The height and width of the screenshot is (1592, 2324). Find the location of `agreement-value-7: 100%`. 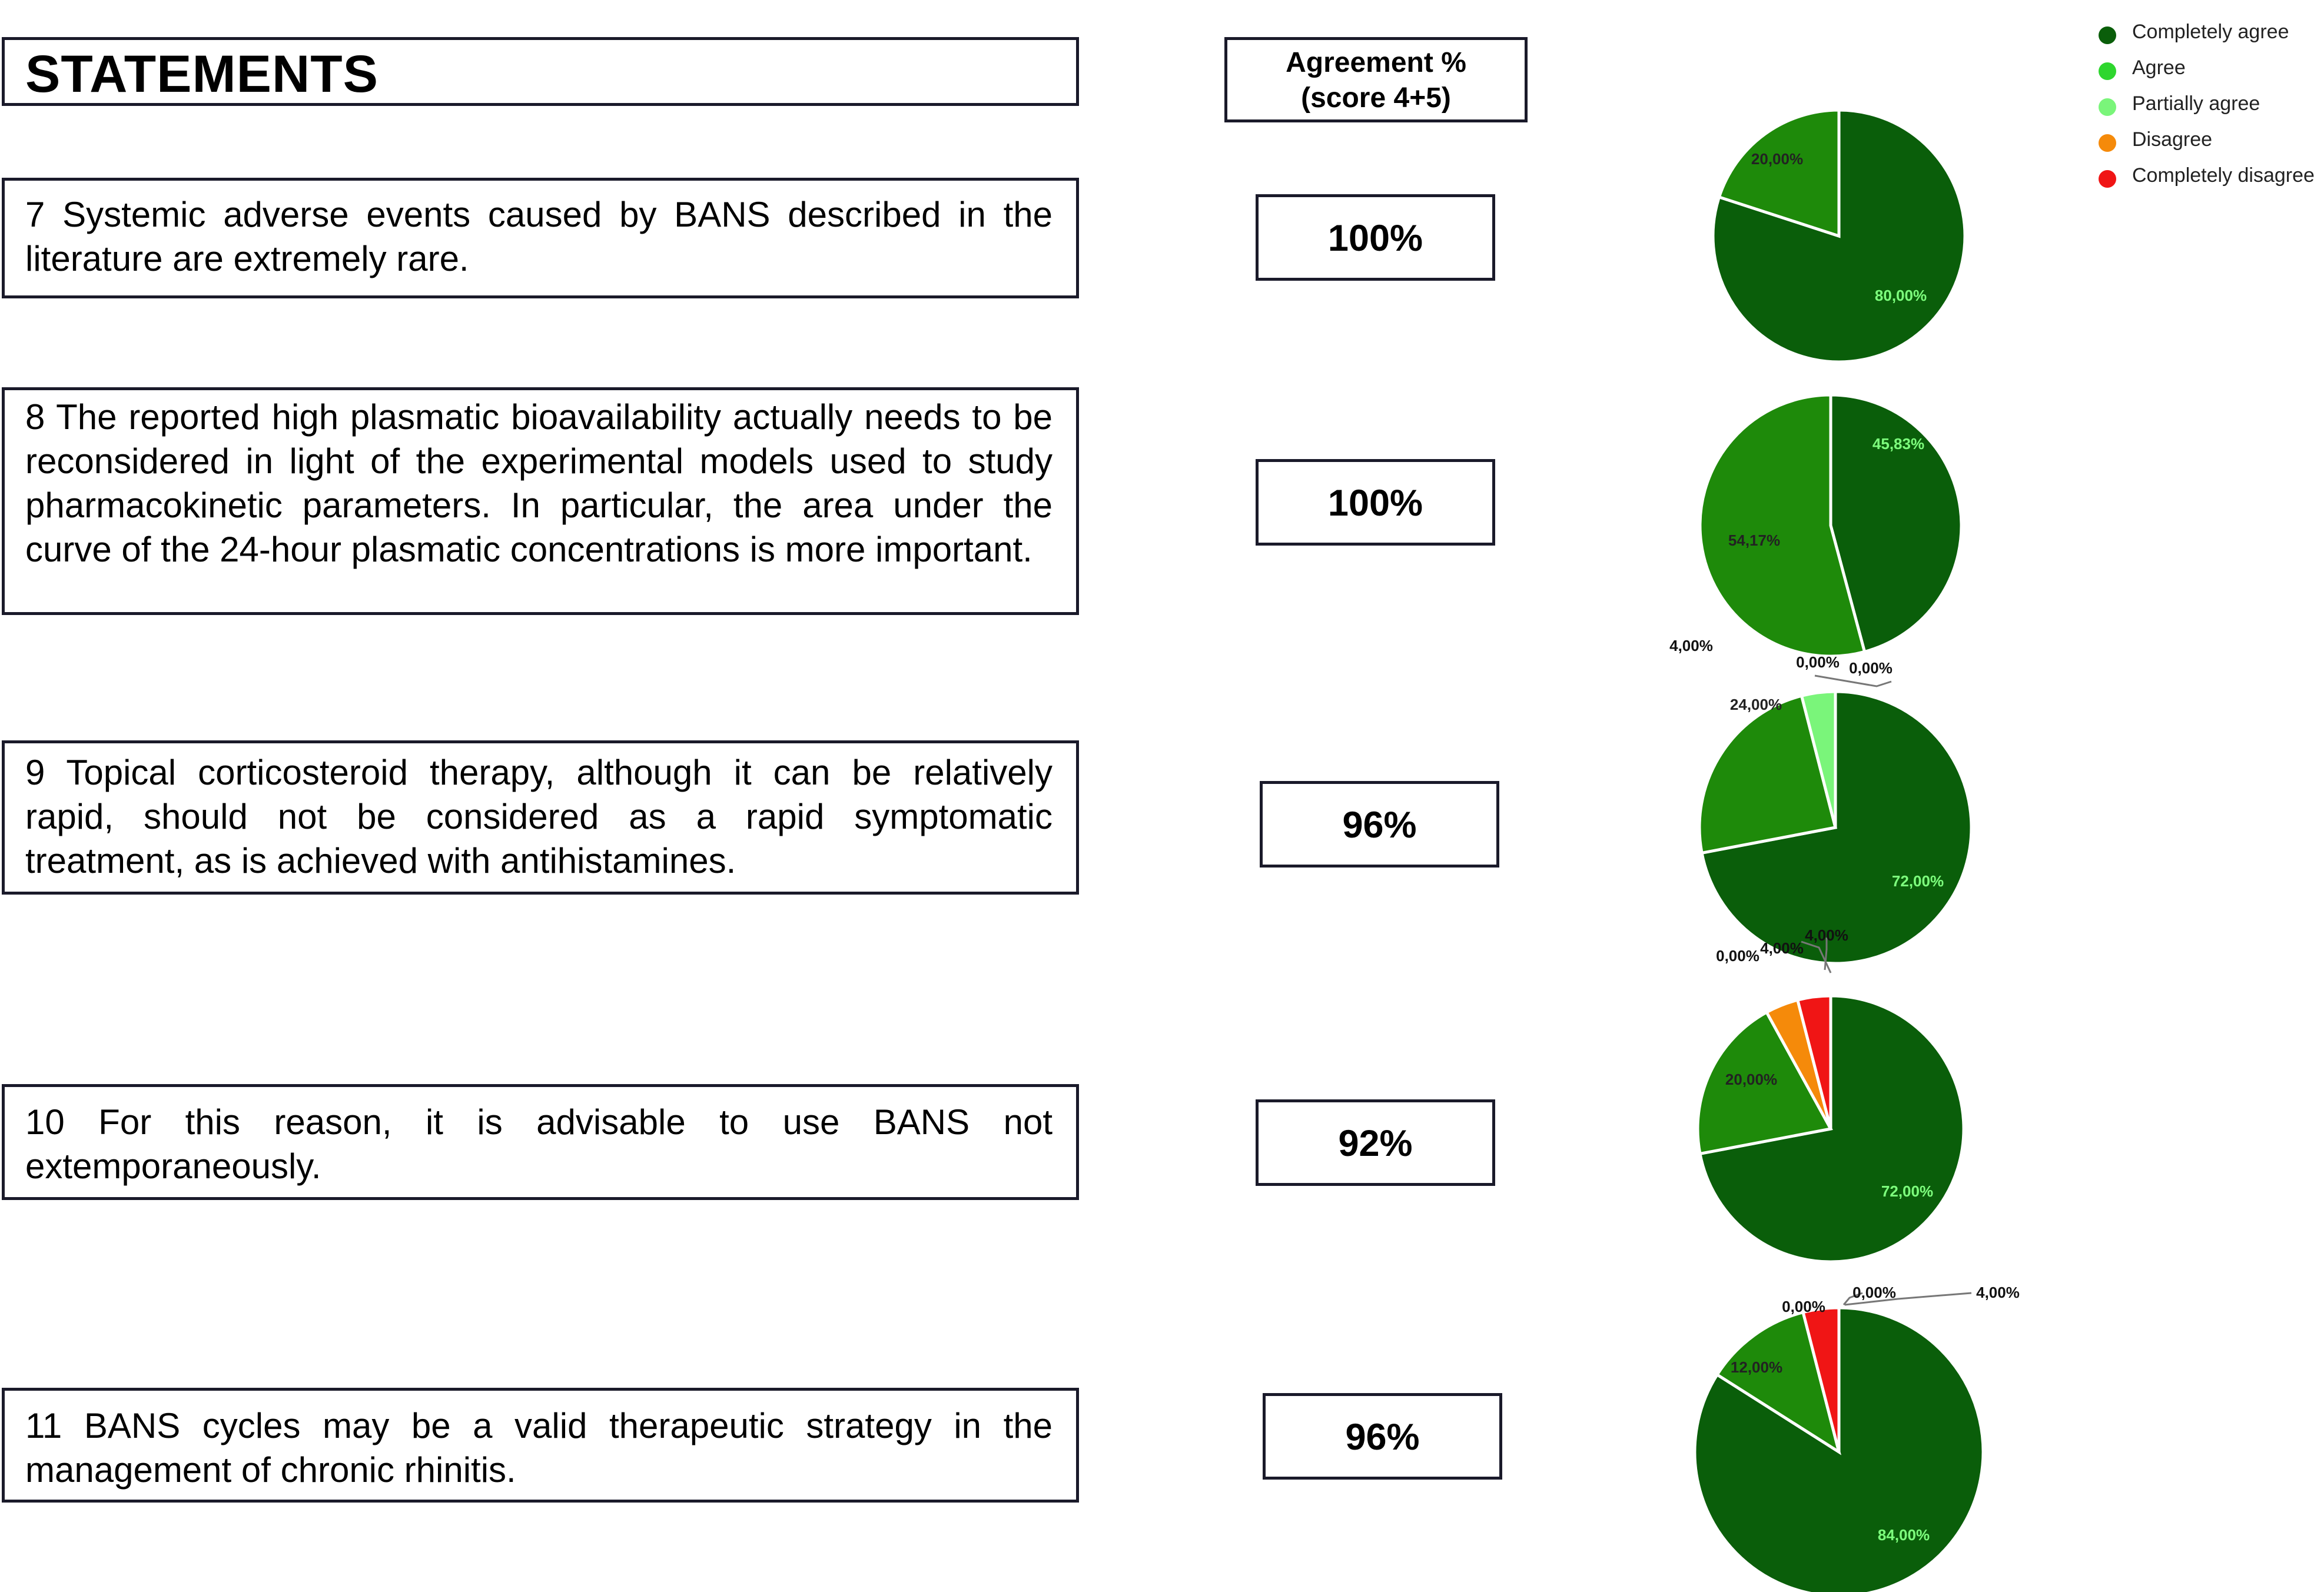

agreement-value-7: 100% is located at coordinates (1375, 238).